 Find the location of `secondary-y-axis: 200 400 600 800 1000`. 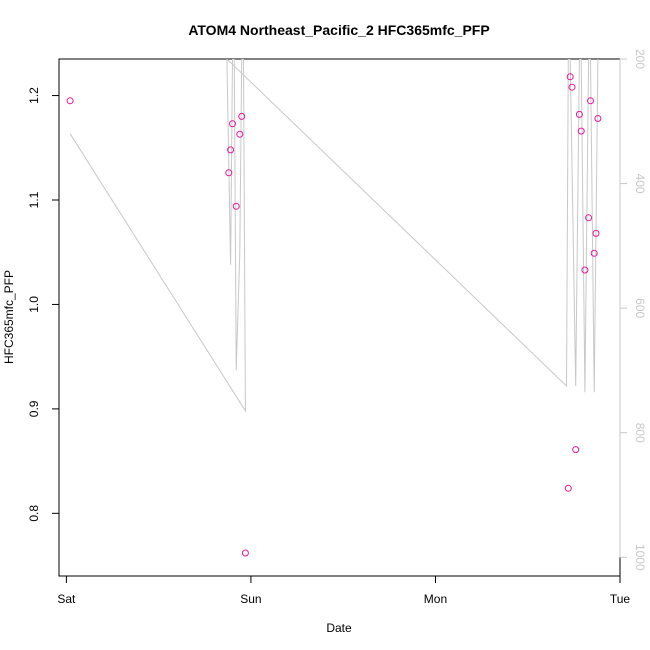

secondary-y-axis: 200 400 600 800 1000 is located at coordinates (633, 310).